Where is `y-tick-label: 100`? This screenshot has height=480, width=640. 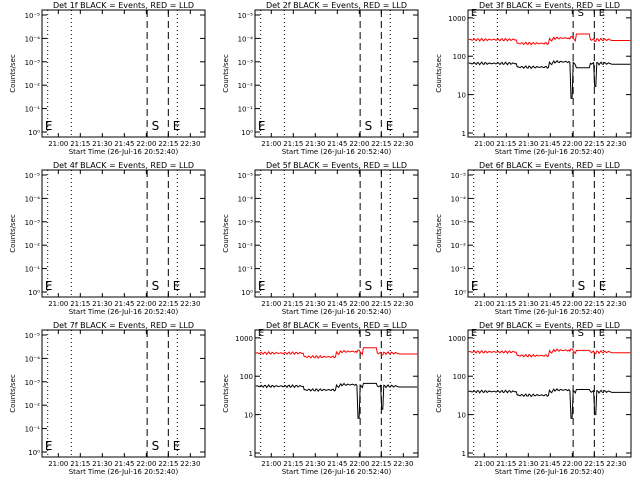
y-tick-label: 100 is located at coordinates (459, 57).